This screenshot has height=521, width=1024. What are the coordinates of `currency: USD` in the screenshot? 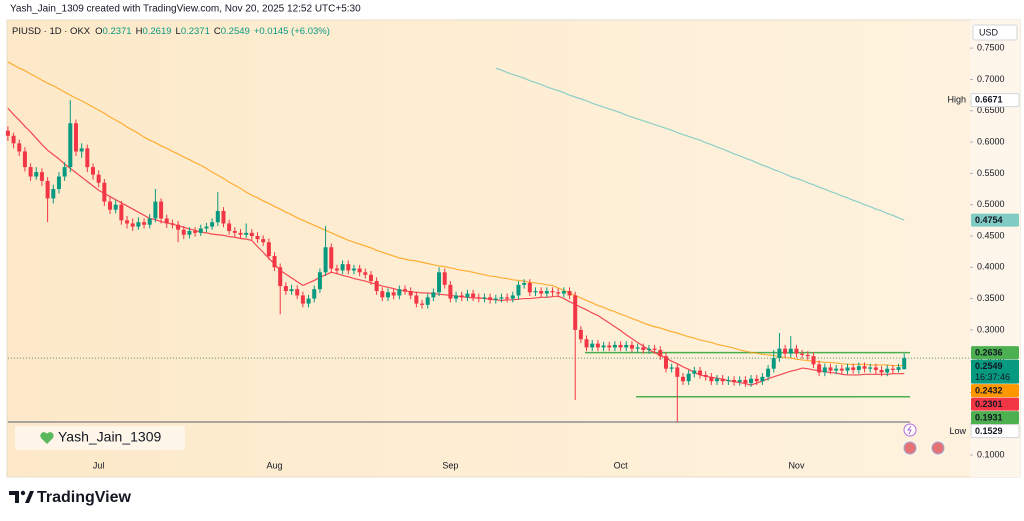 It's located at (989, 32).